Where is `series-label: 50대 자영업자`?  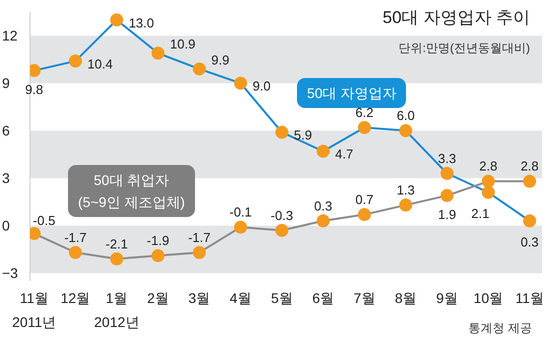
series-label: 50대 자영업자 is located at coordinates (351, 93).